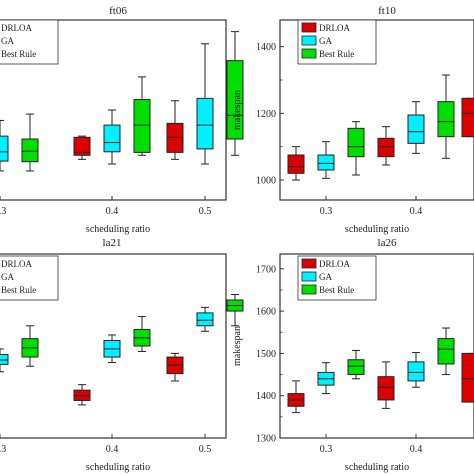 The height and width of the screenshot is (474, 474). I want to click on panel-title: ft10, so click(387, 11).